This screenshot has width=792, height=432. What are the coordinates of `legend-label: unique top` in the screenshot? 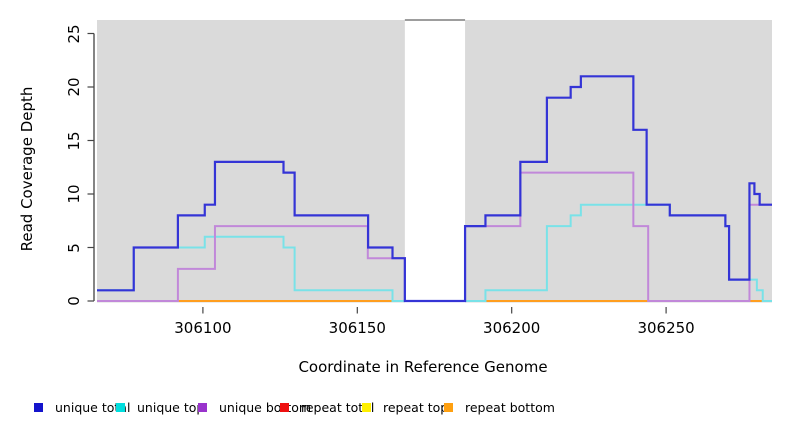 It's located at (171, 407).